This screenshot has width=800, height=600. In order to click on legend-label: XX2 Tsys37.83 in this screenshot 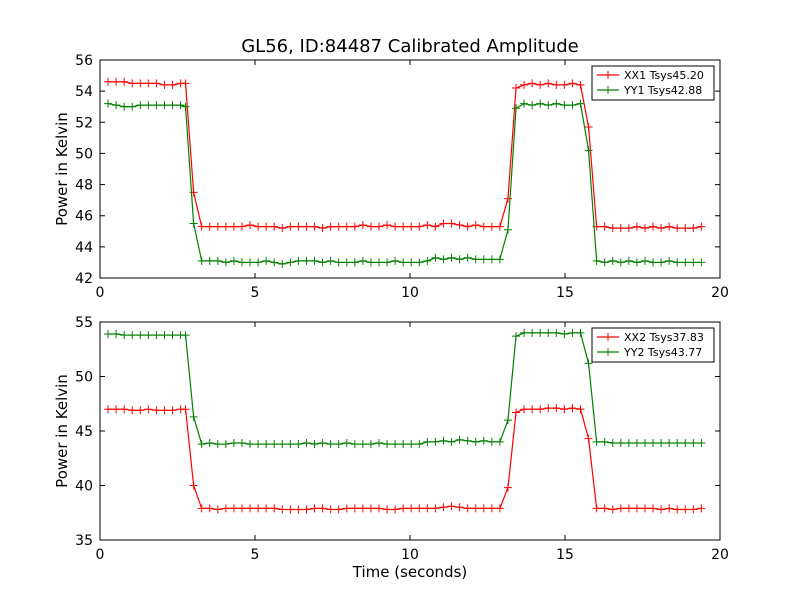, I will do `click(664, 337)`.